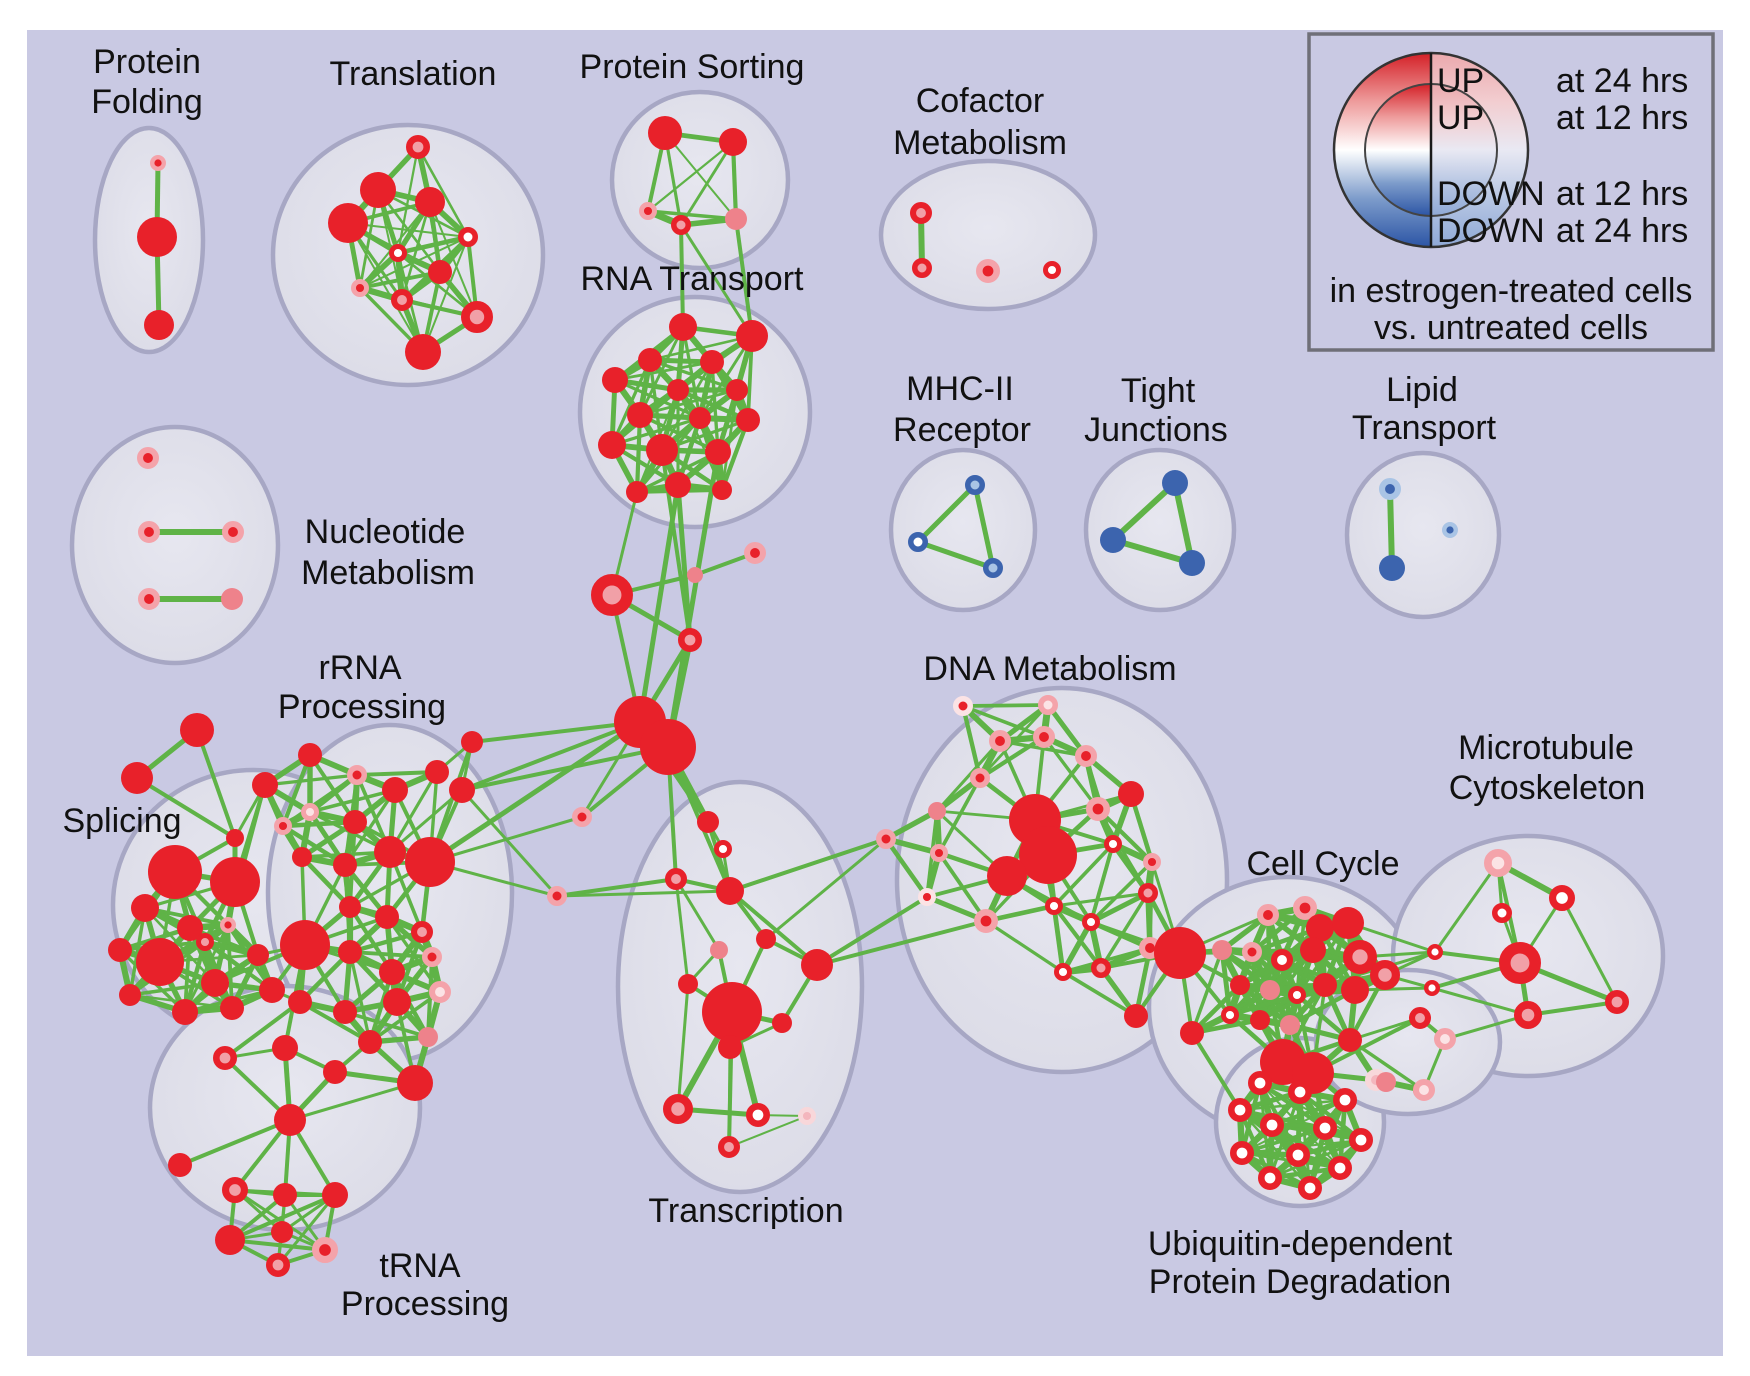 The image size is (1750, 1376). Describe the element at coordinates (1622, 231) in the screenshot. I see `legend-row-down24-time: at 24 hrs` at that location.